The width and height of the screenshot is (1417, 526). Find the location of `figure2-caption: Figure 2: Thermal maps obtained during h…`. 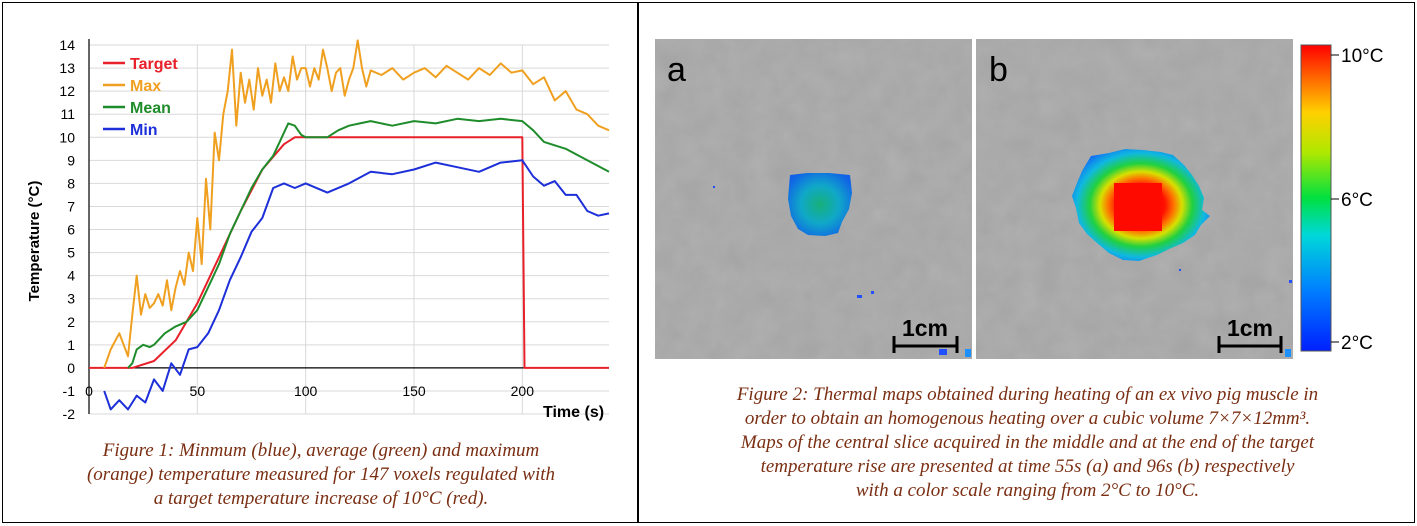

figure2-caption: Figure 2: Thermal maps obtained during h… is located at coordinates (1027, 443).